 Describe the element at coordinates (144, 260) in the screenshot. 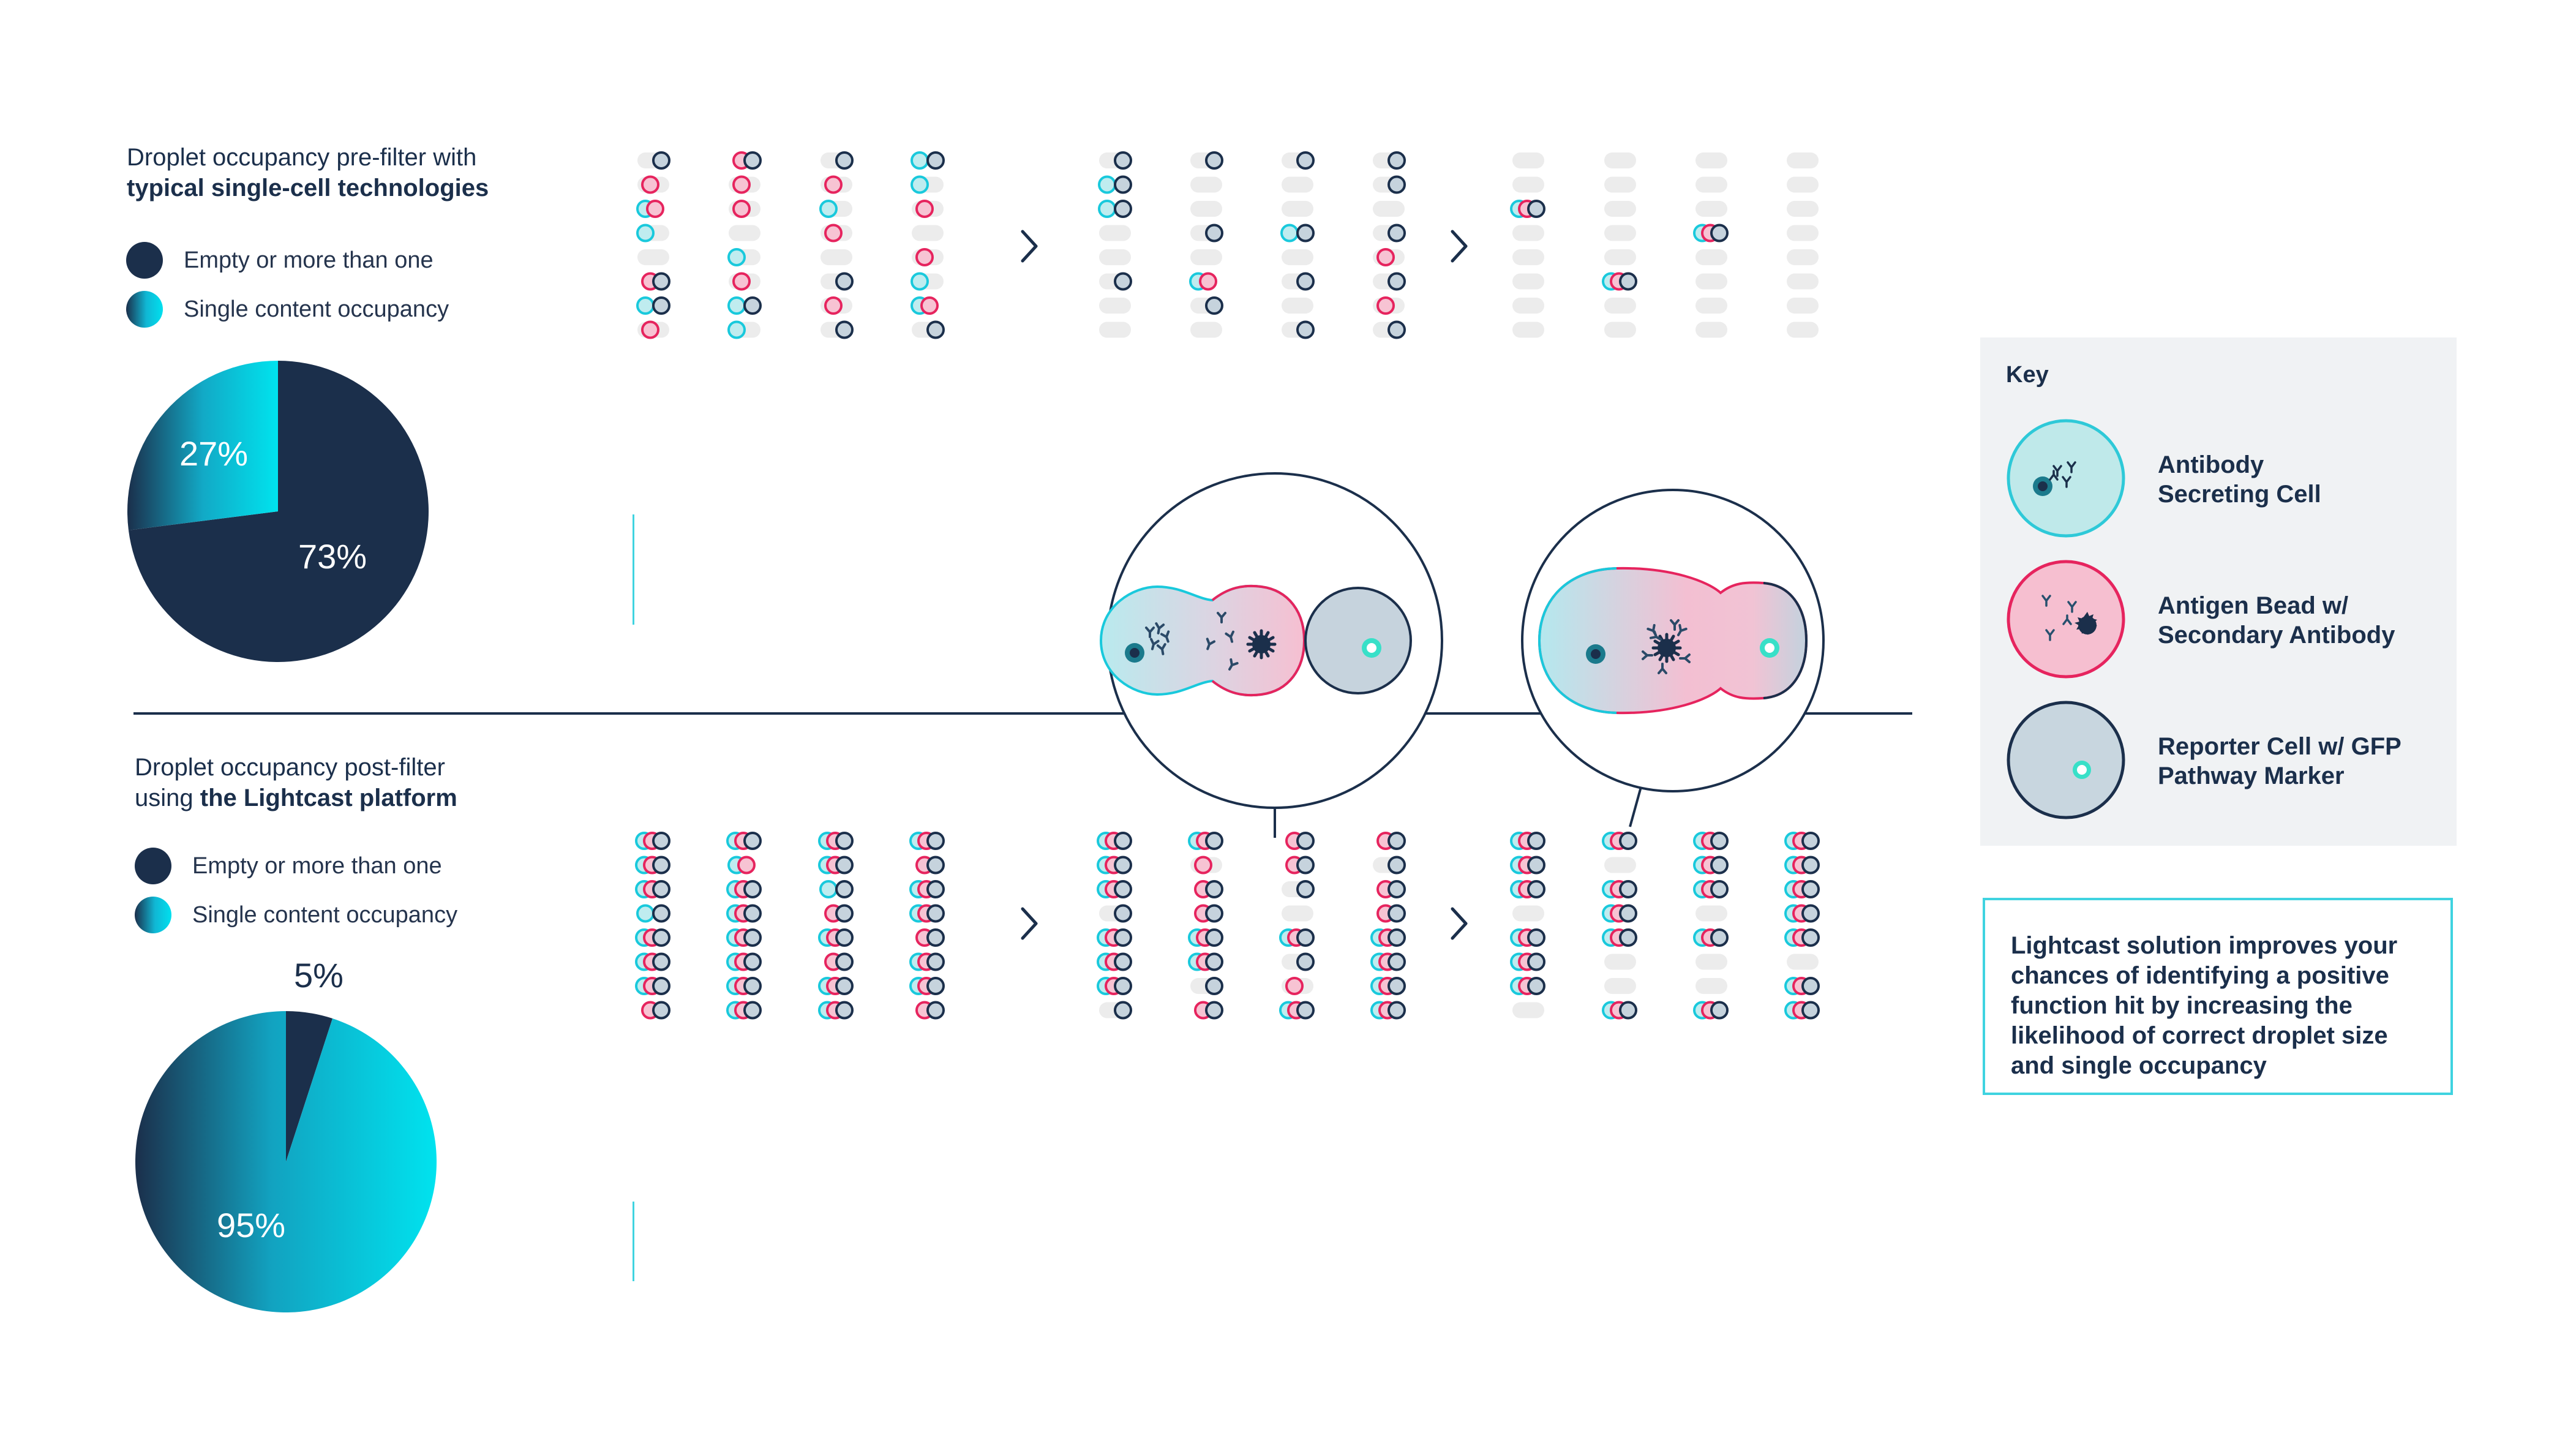

I see `dark-circle-icon` at that location.